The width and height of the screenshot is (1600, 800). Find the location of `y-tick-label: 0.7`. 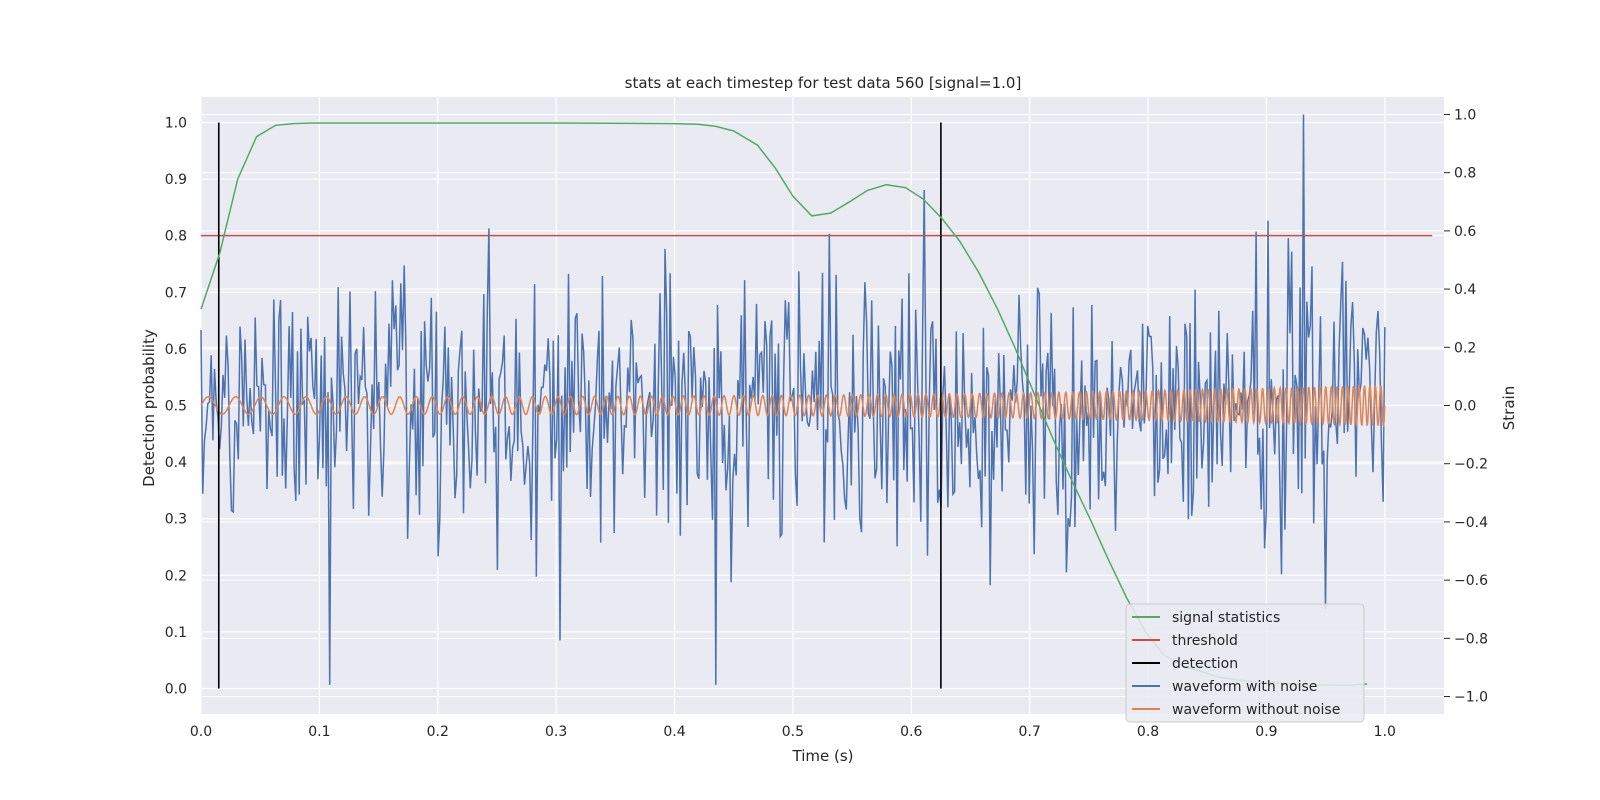

y-tick-label: 0.7 is located at coordinates (176, 293).